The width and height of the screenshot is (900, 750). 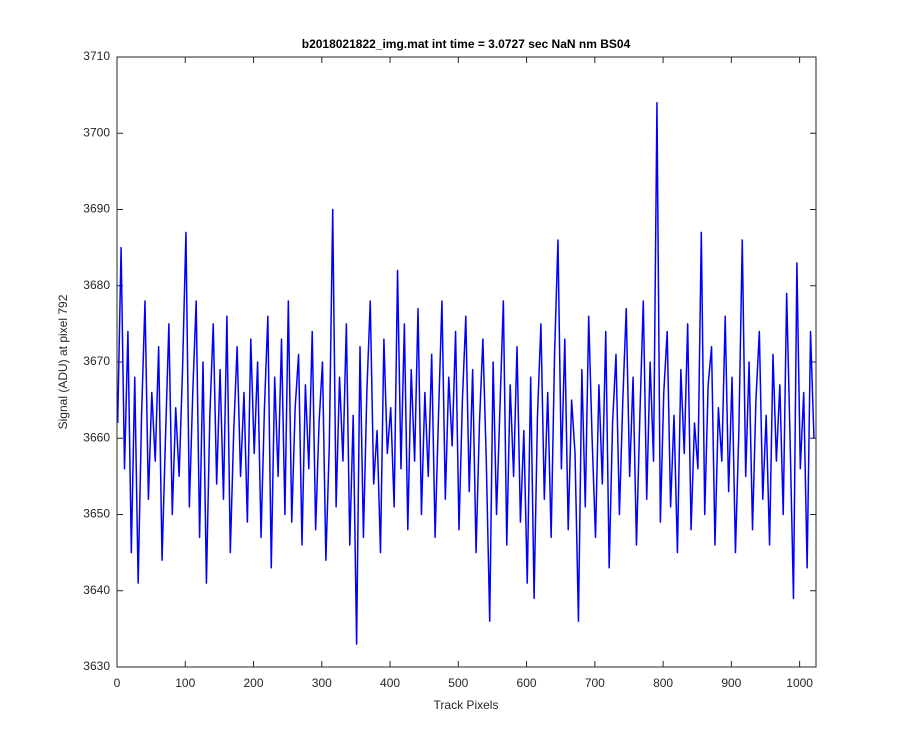 I want to click on y-tick-label: 3700, so click(x=96, y=132).